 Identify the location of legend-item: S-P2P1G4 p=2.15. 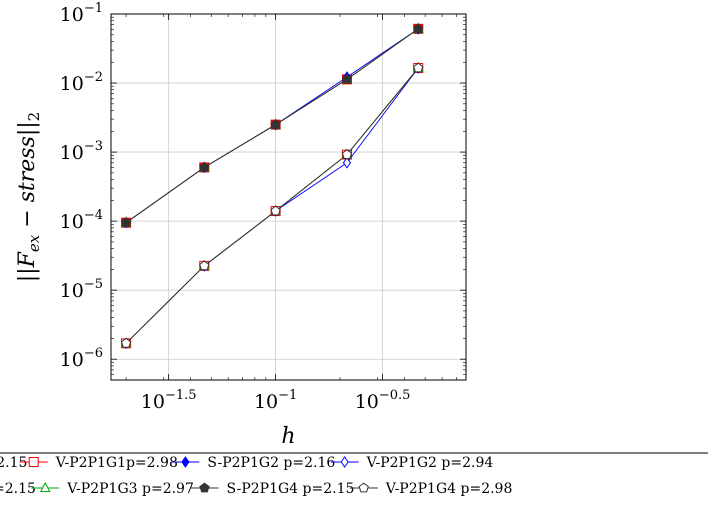
(272, 489).